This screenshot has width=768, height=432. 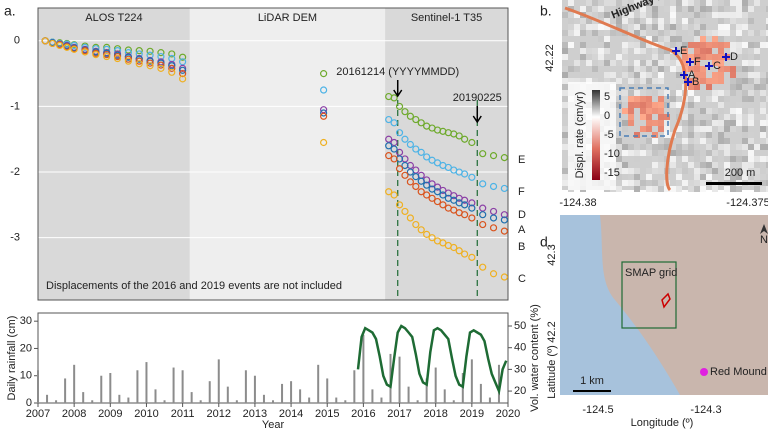 What do you see at coordinates (522, 230) in the screenshot?
I see `series-label: A` at bounding box center [522, 230].